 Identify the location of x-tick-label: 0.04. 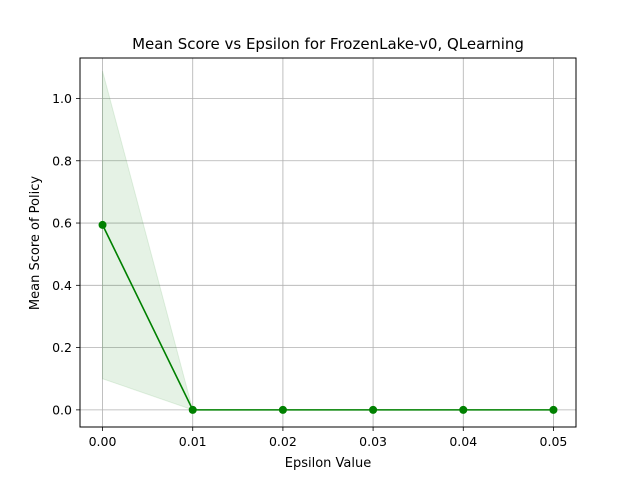
(463, 441).